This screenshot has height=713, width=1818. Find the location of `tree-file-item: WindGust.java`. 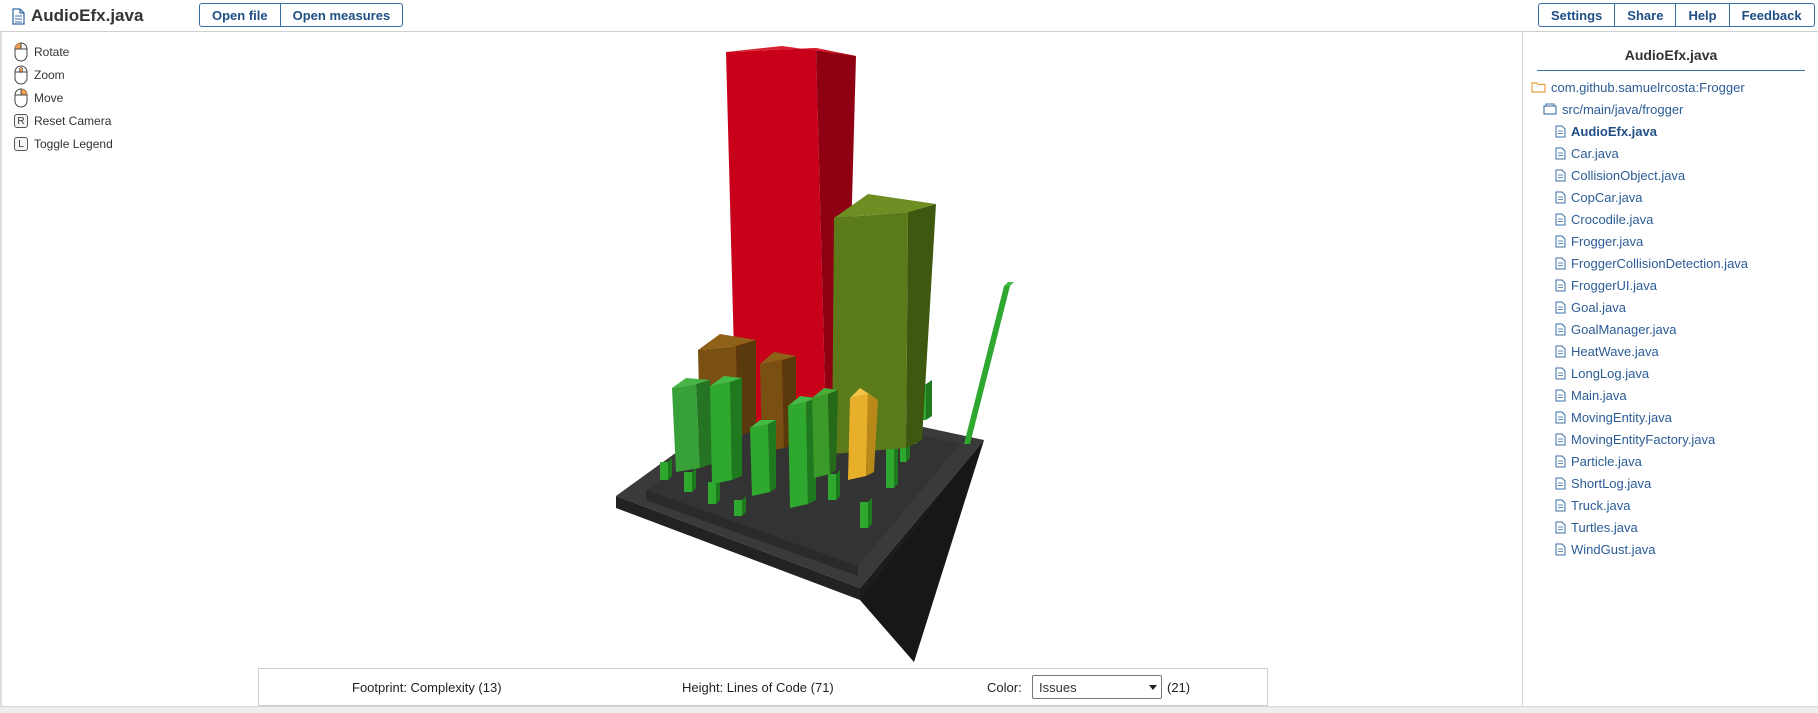

tree-file-item: WindGust.java is located at coordinates (1671, 549).